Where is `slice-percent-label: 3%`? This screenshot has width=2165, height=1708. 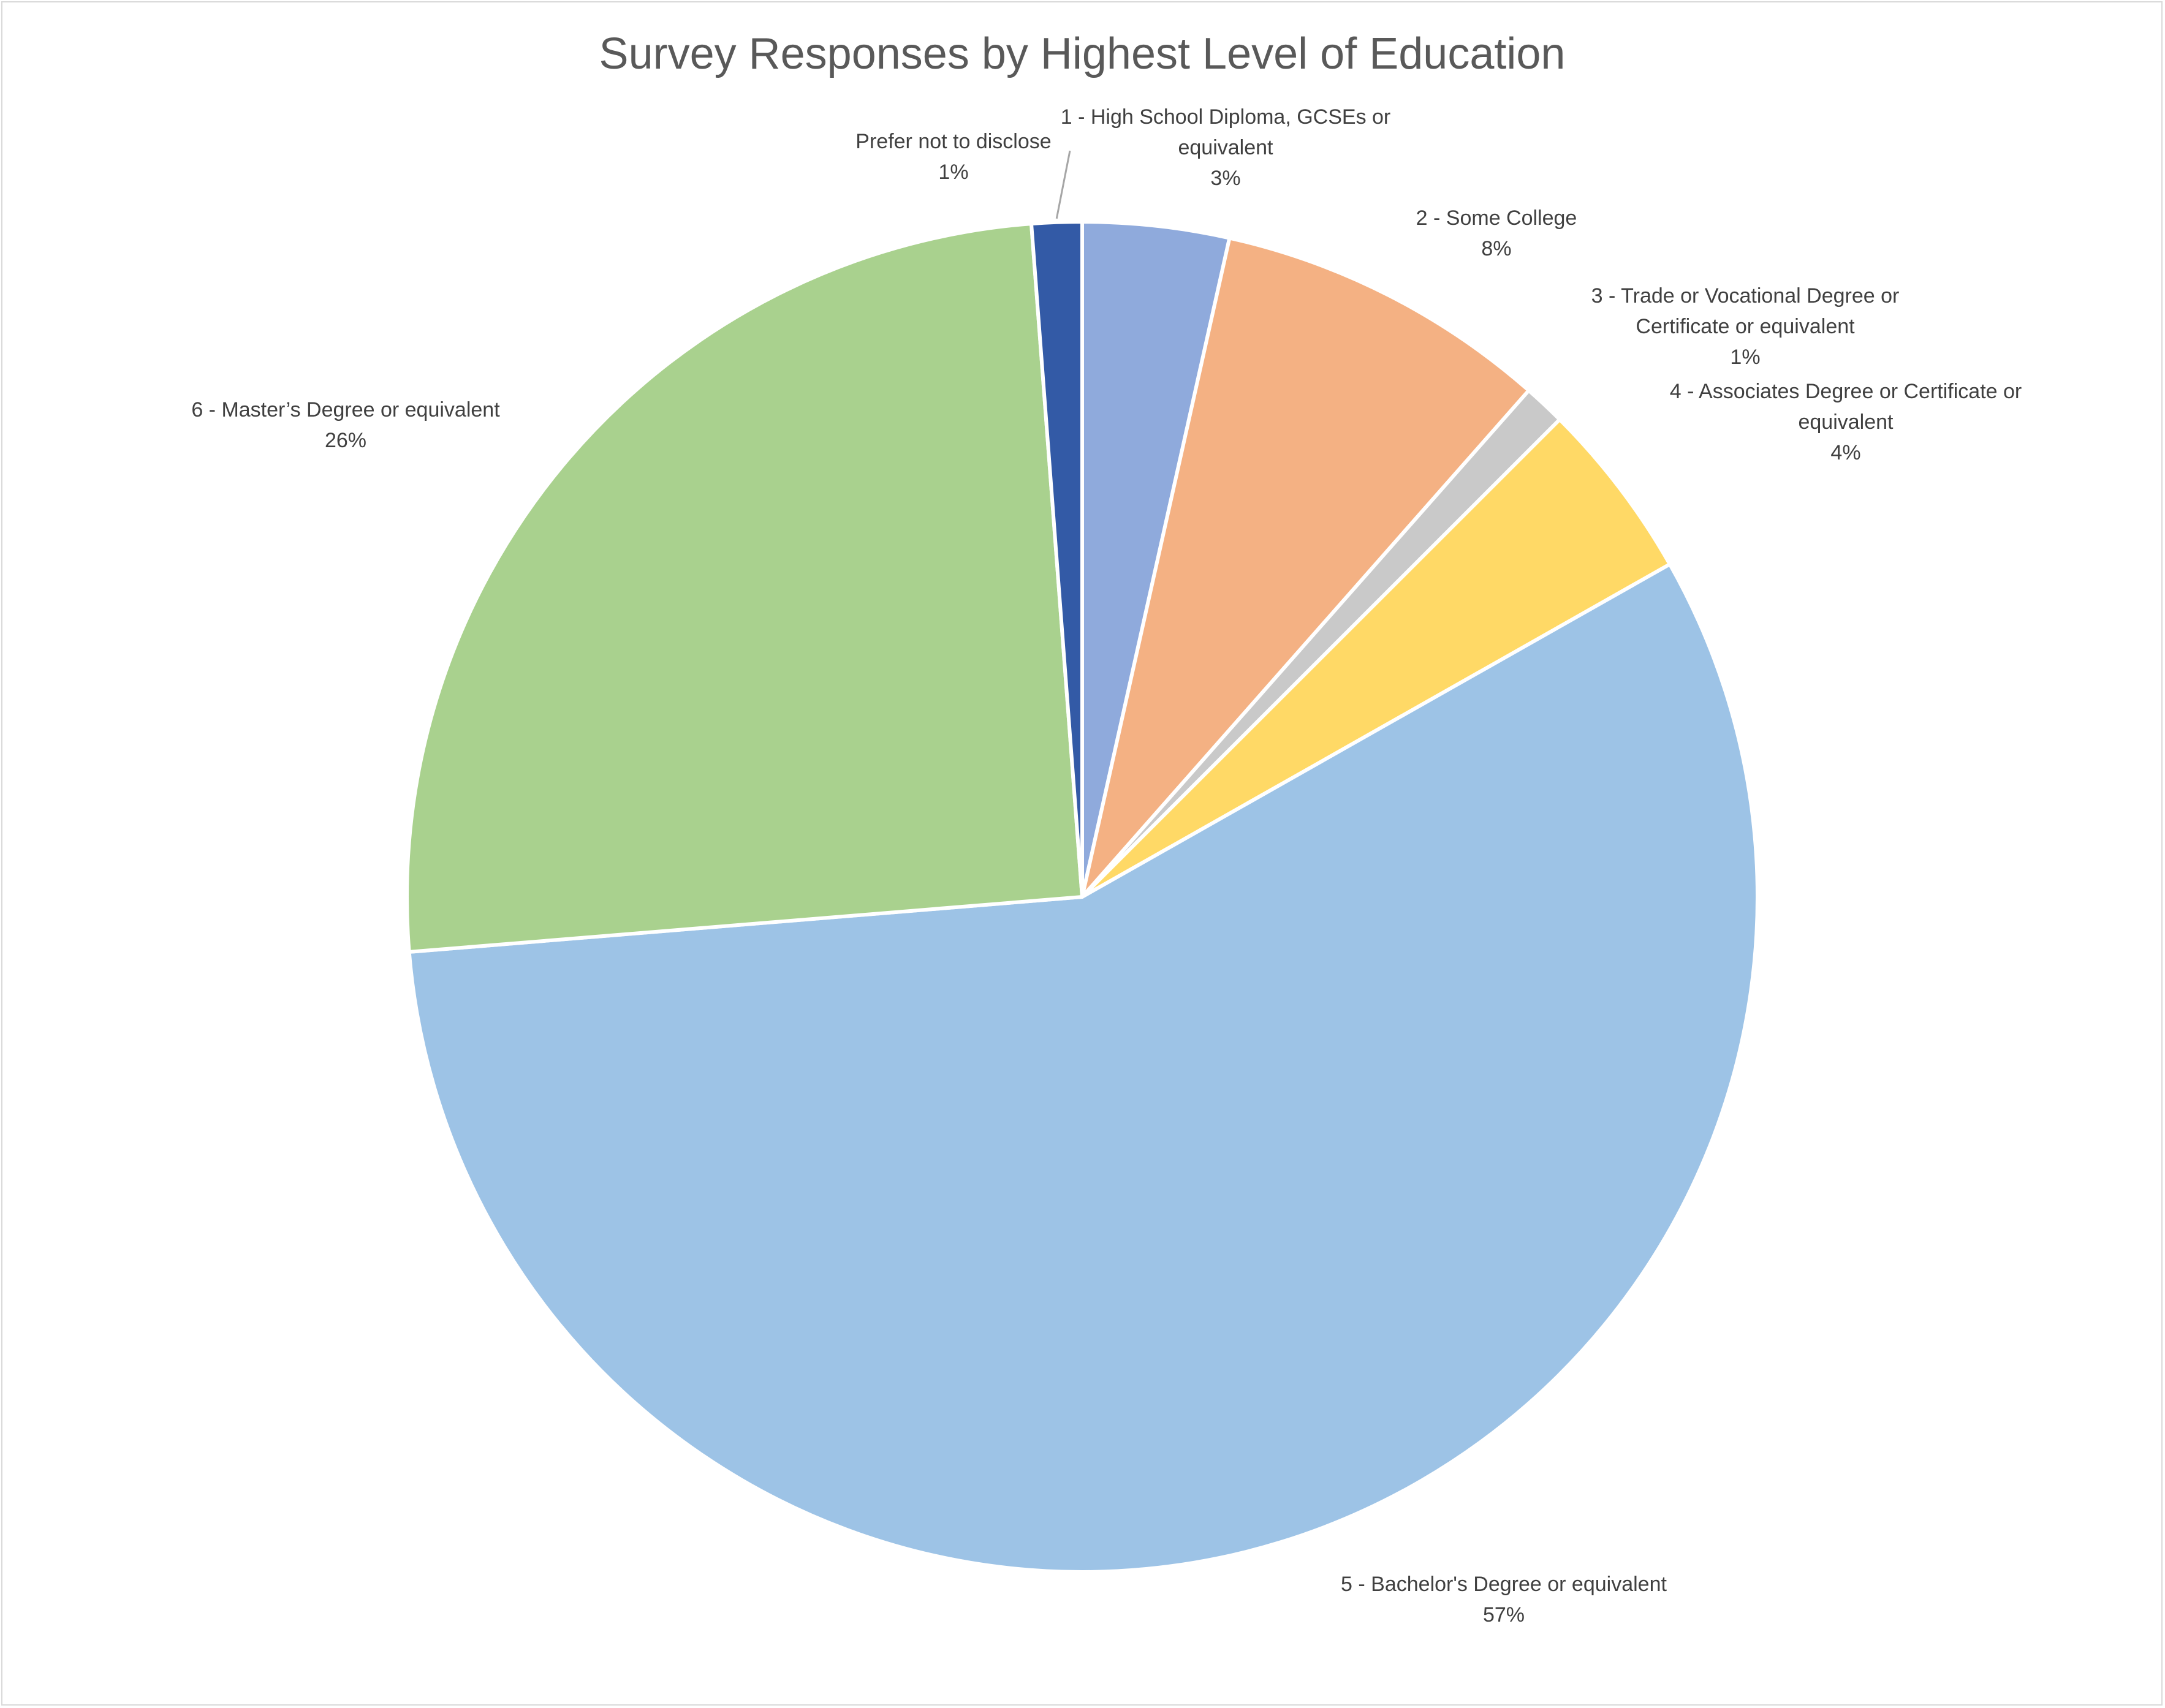 slice-percent-label: 3% is located at coordinates (1225, 179).